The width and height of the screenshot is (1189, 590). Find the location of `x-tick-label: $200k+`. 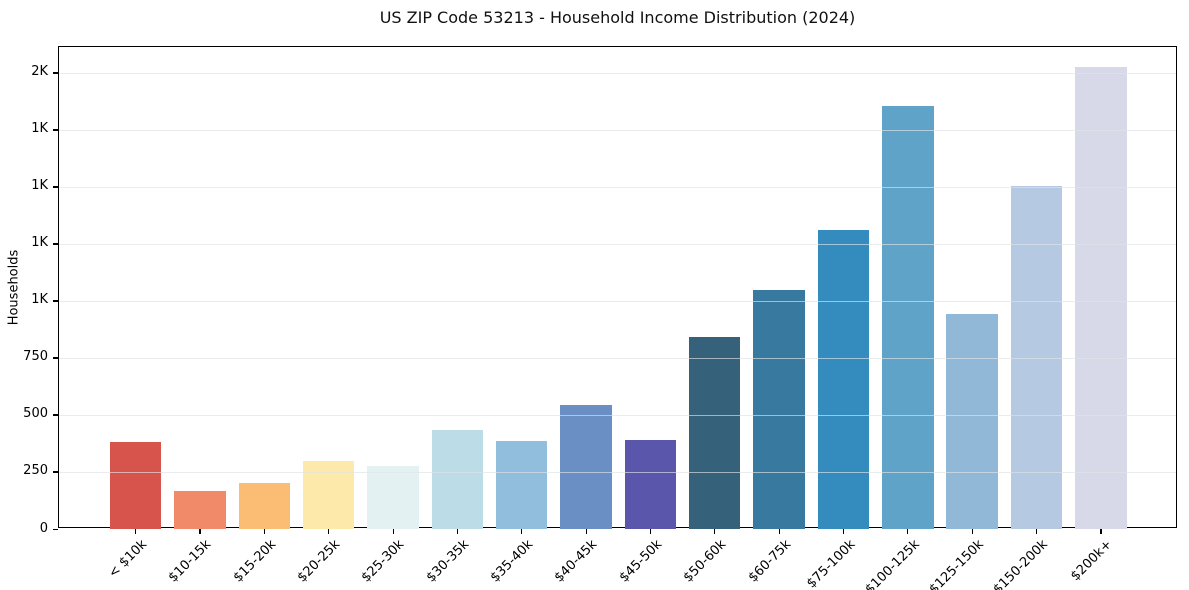

x-tick-label: $200k+ is located at coordinates (1092, 561).